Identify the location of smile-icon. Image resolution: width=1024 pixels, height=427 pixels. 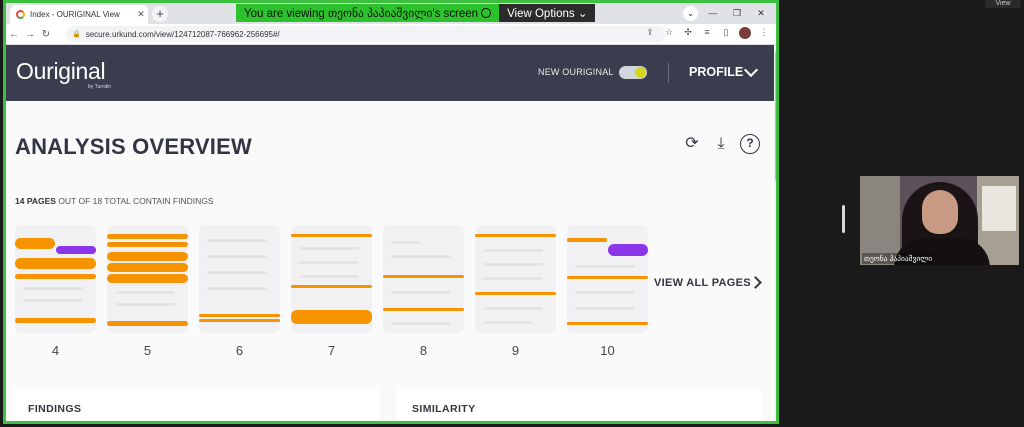
(486, 13).